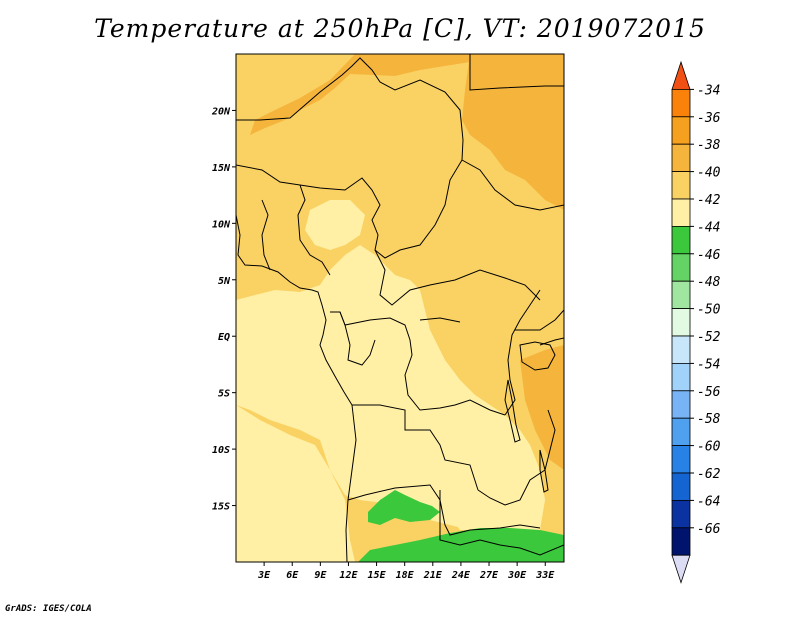 The image size is (800, 618). Describe the element at coordinates (537, 356) in the screenshot. I see `lake-victoria` at that location.